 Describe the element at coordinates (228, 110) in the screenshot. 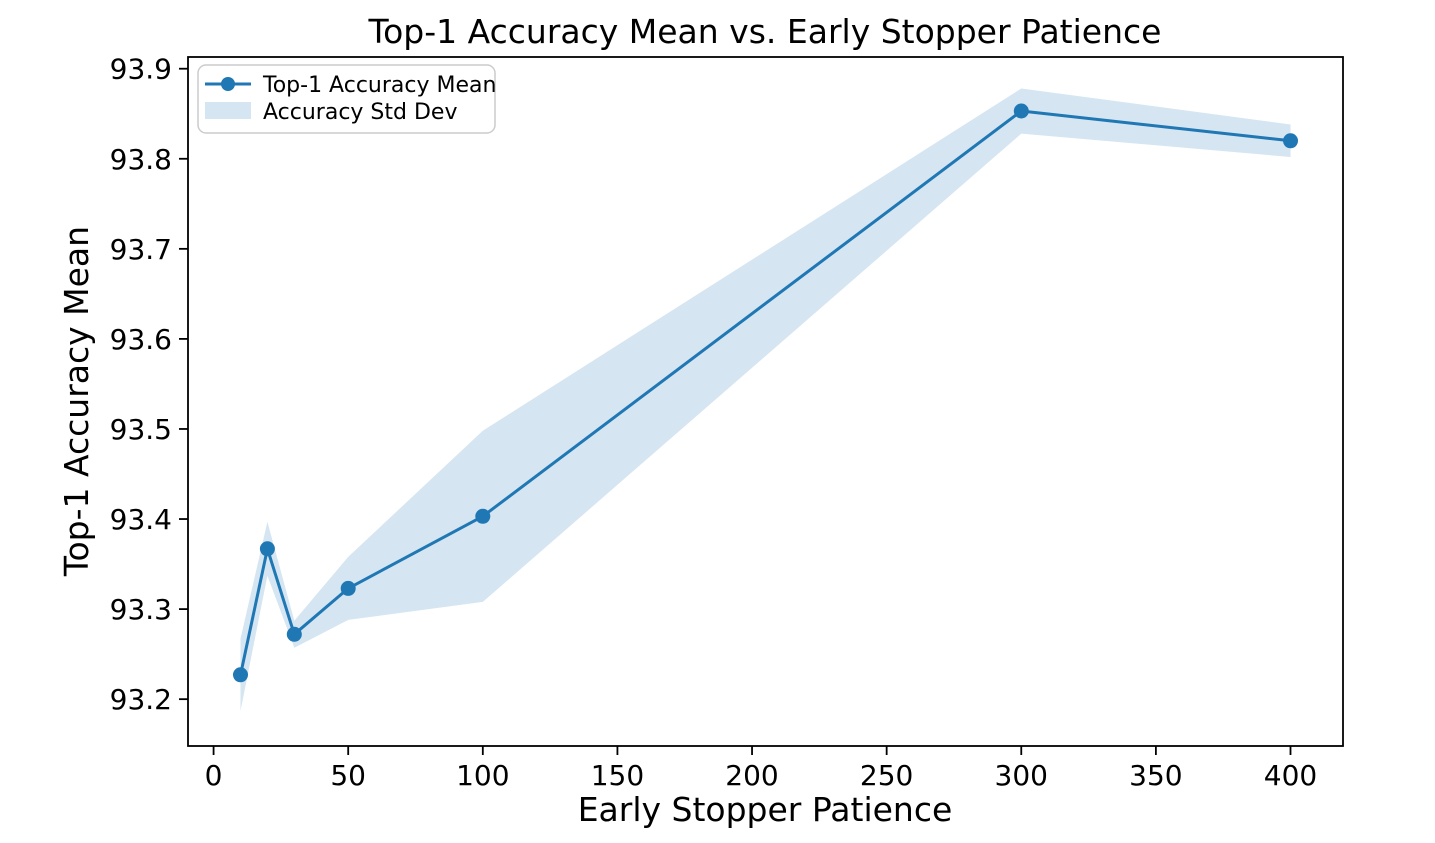

I see `legend-band-swatch` at that location.